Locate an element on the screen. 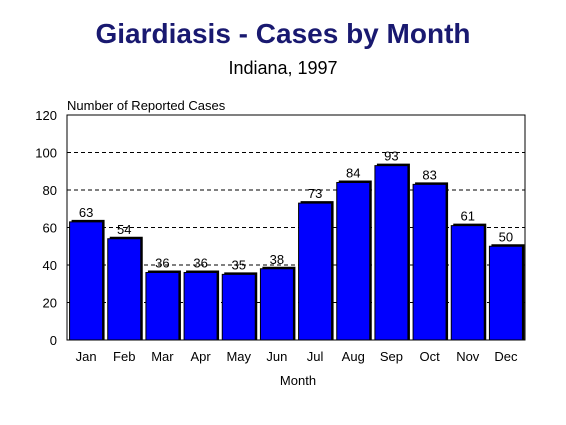 Image resolution: width=566 pixels, height=425 pixels. chart-title: Giardiasis - Cases by Month is located at coordinates (283, 33).